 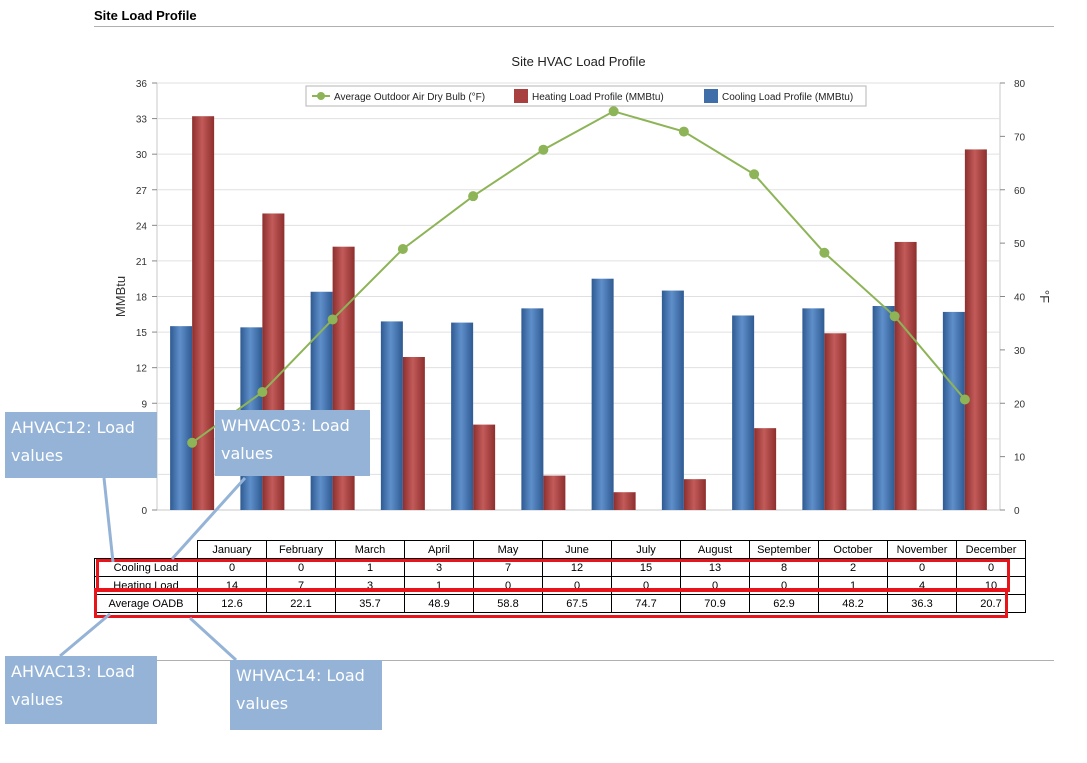 I want to click on table-cell: 70.9, so click(x=715, y=603).